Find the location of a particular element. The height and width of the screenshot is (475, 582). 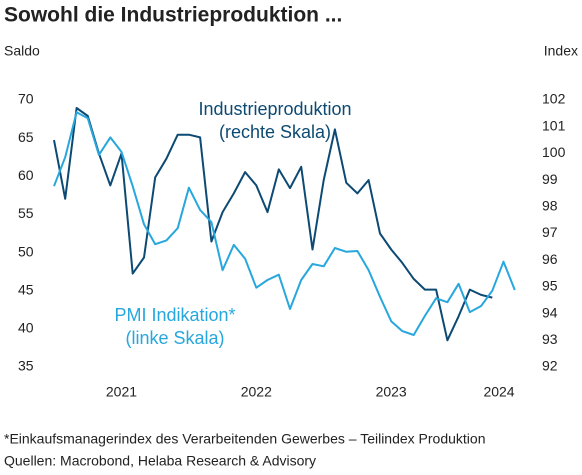

y2-tick-label: 102 is located at coordinates (554, 99).